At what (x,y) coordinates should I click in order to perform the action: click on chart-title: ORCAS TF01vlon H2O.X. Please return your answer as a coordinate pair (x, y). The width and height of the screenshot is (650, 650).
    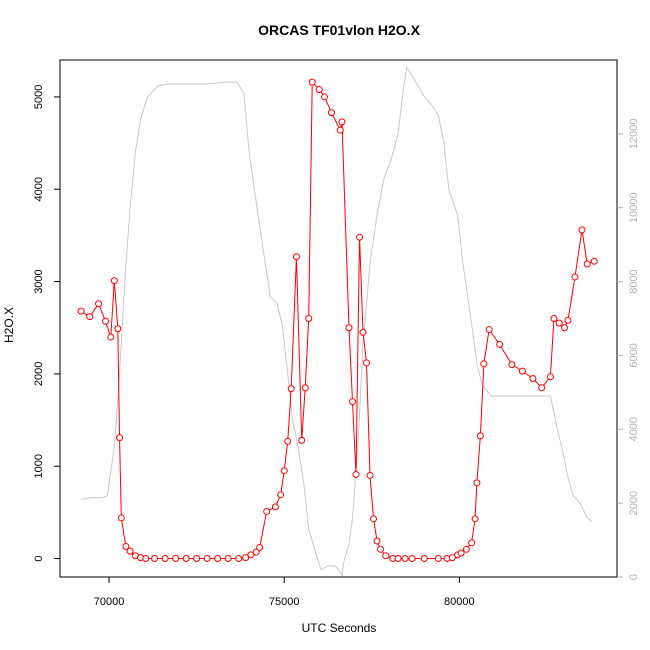
    Looking at the image, I should click on (339, 30).